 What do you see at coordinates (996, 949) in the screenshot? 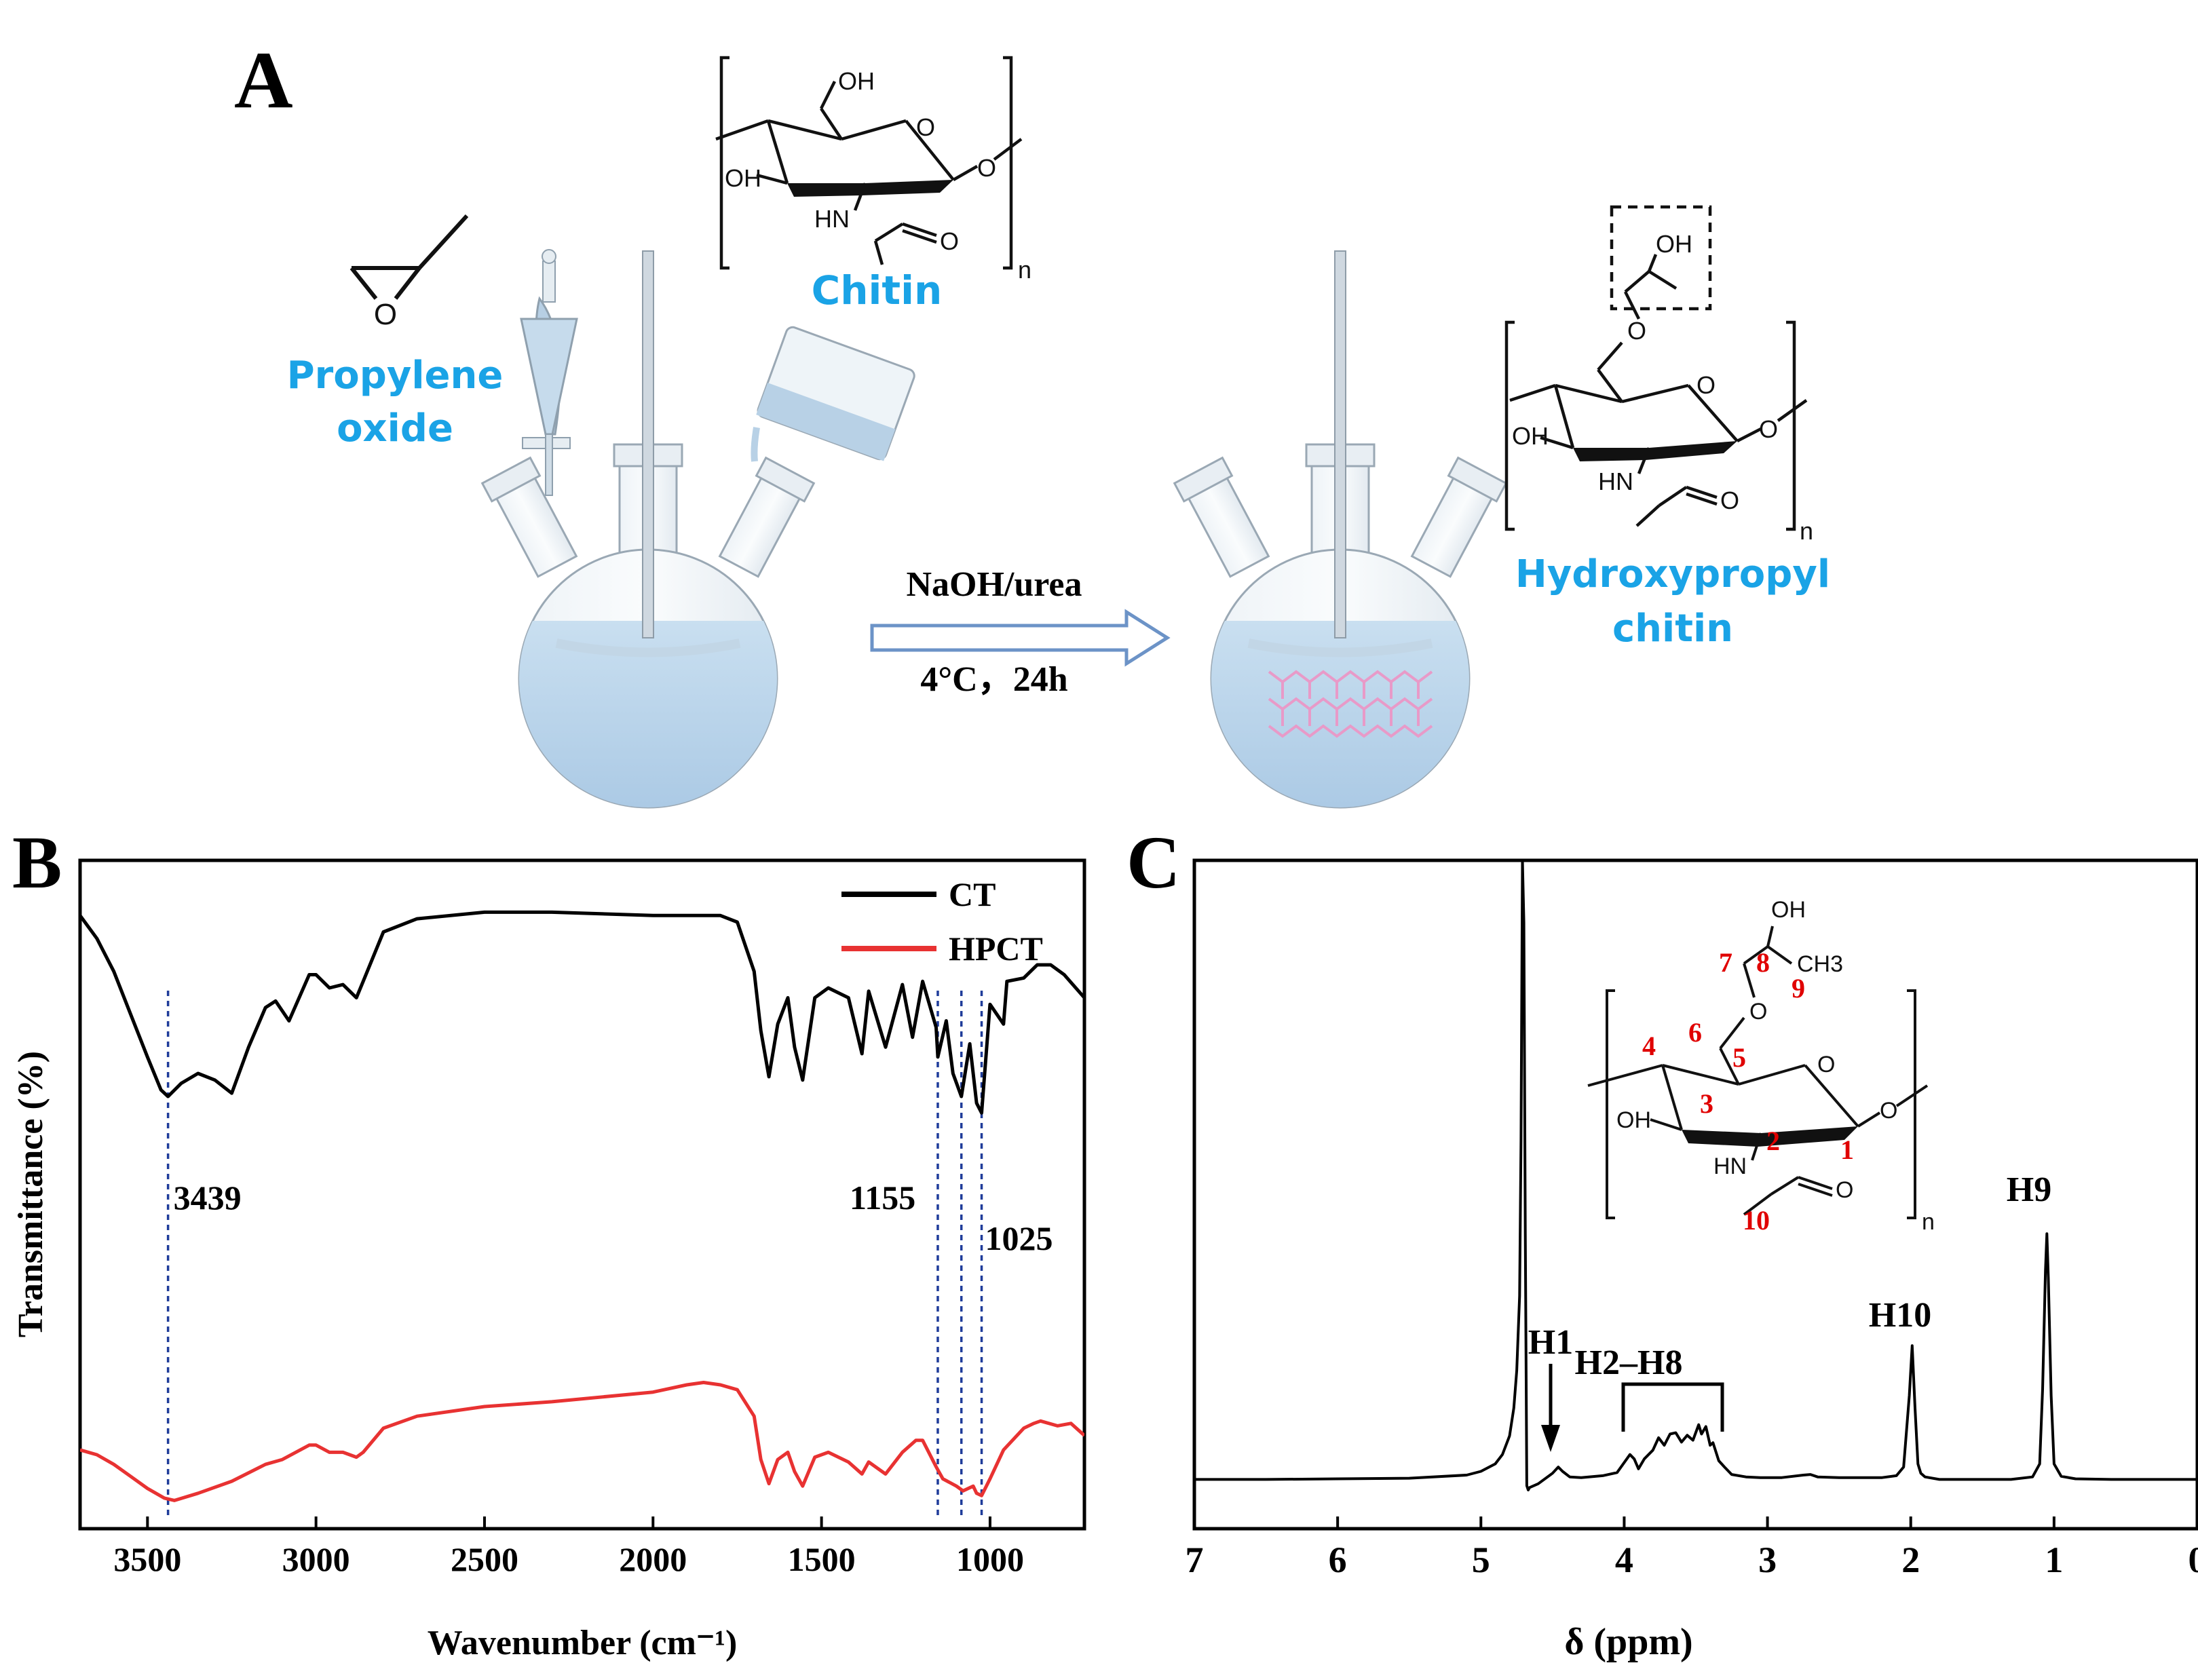
I see `legend-label-hpct: HPCT` at bounding box center [996, 949].